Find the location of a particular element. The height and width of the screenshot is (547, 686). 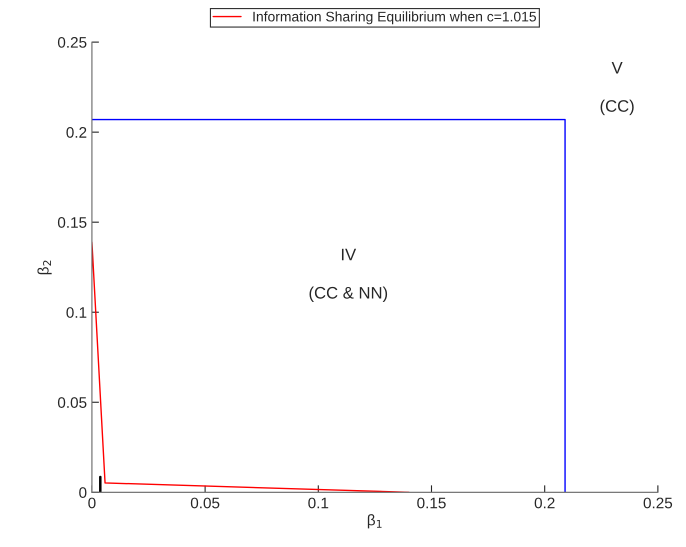

x-axis-title: β$_{1}$ is located at coordinates (375, 521).